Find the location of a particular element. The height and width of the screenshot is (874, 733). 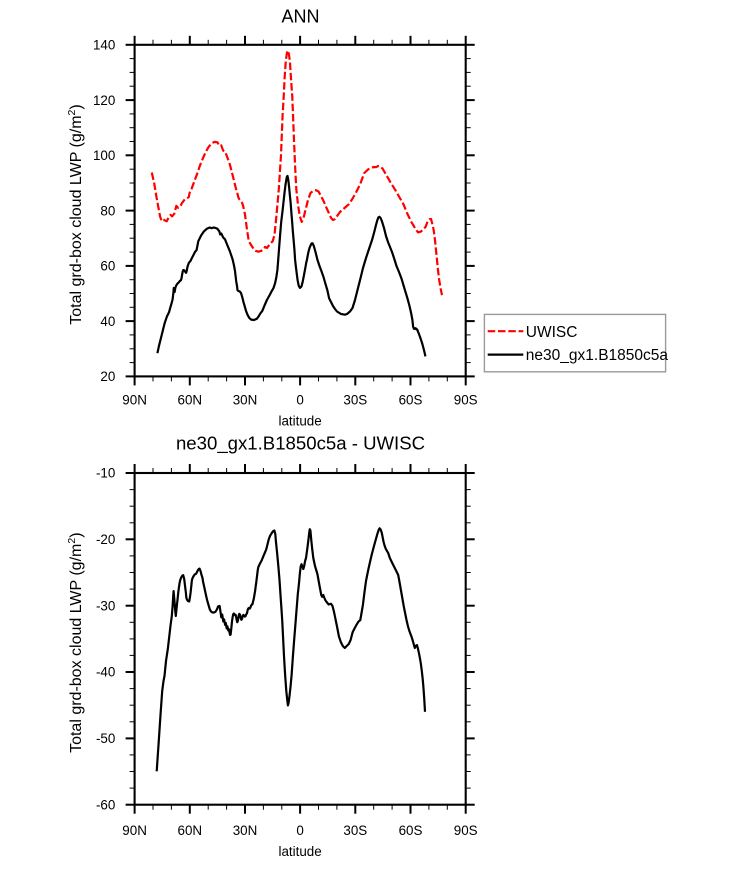

svg-text: 20 is located at coordinates (107, 376).